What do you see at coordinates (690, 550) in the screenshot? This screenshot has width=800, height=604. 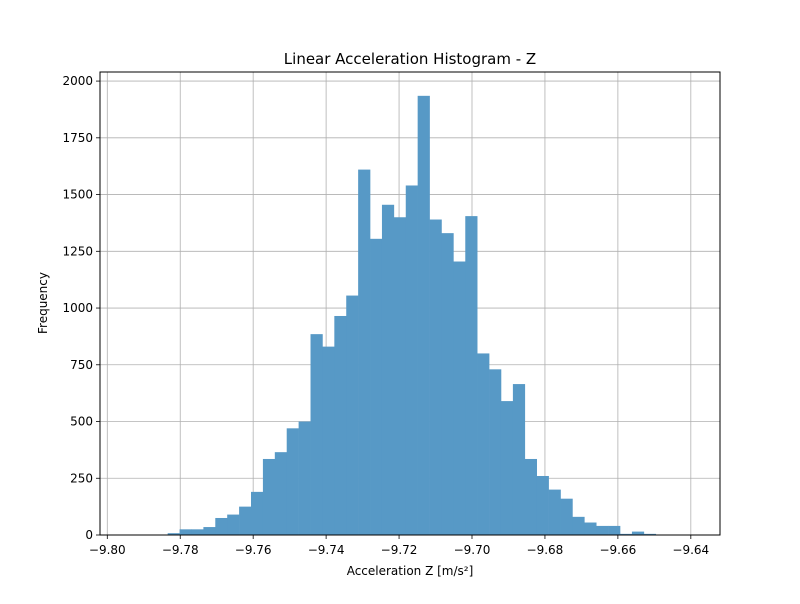 I see `x-tick-label: −9.64` at bounding box center [690, 550].